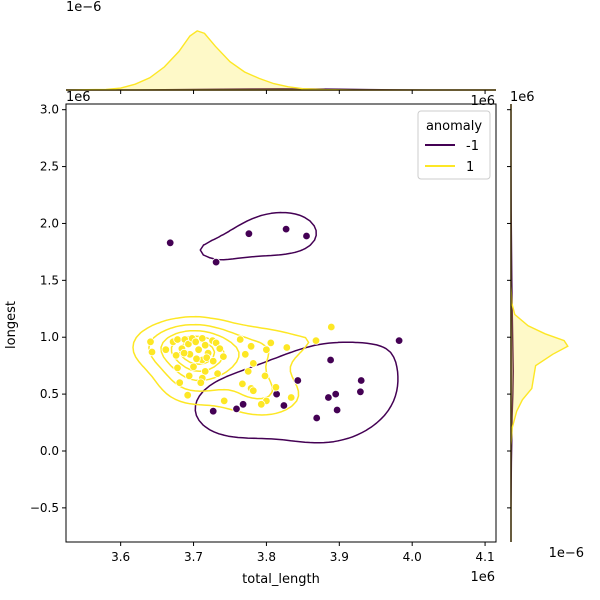 Image resolution: width=600 pixels, height=600 pixels. I want to click on x-tick-label: 3.7, so click(193, 557).